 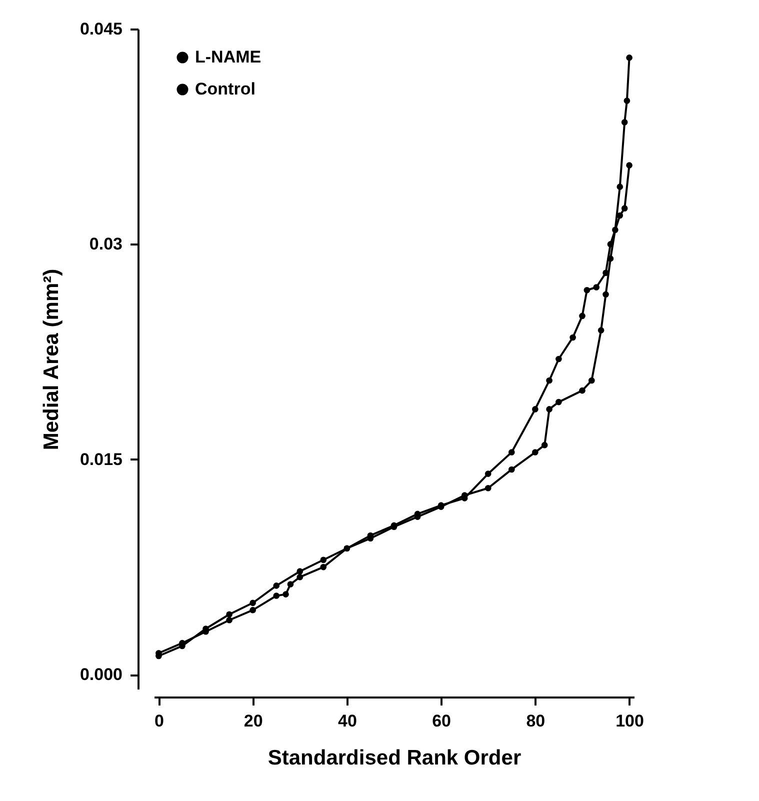 What do you see at coordinates (347, 721) in the screenshot?
I see `x-tick-label: 40` at bounding box center [347, 721].